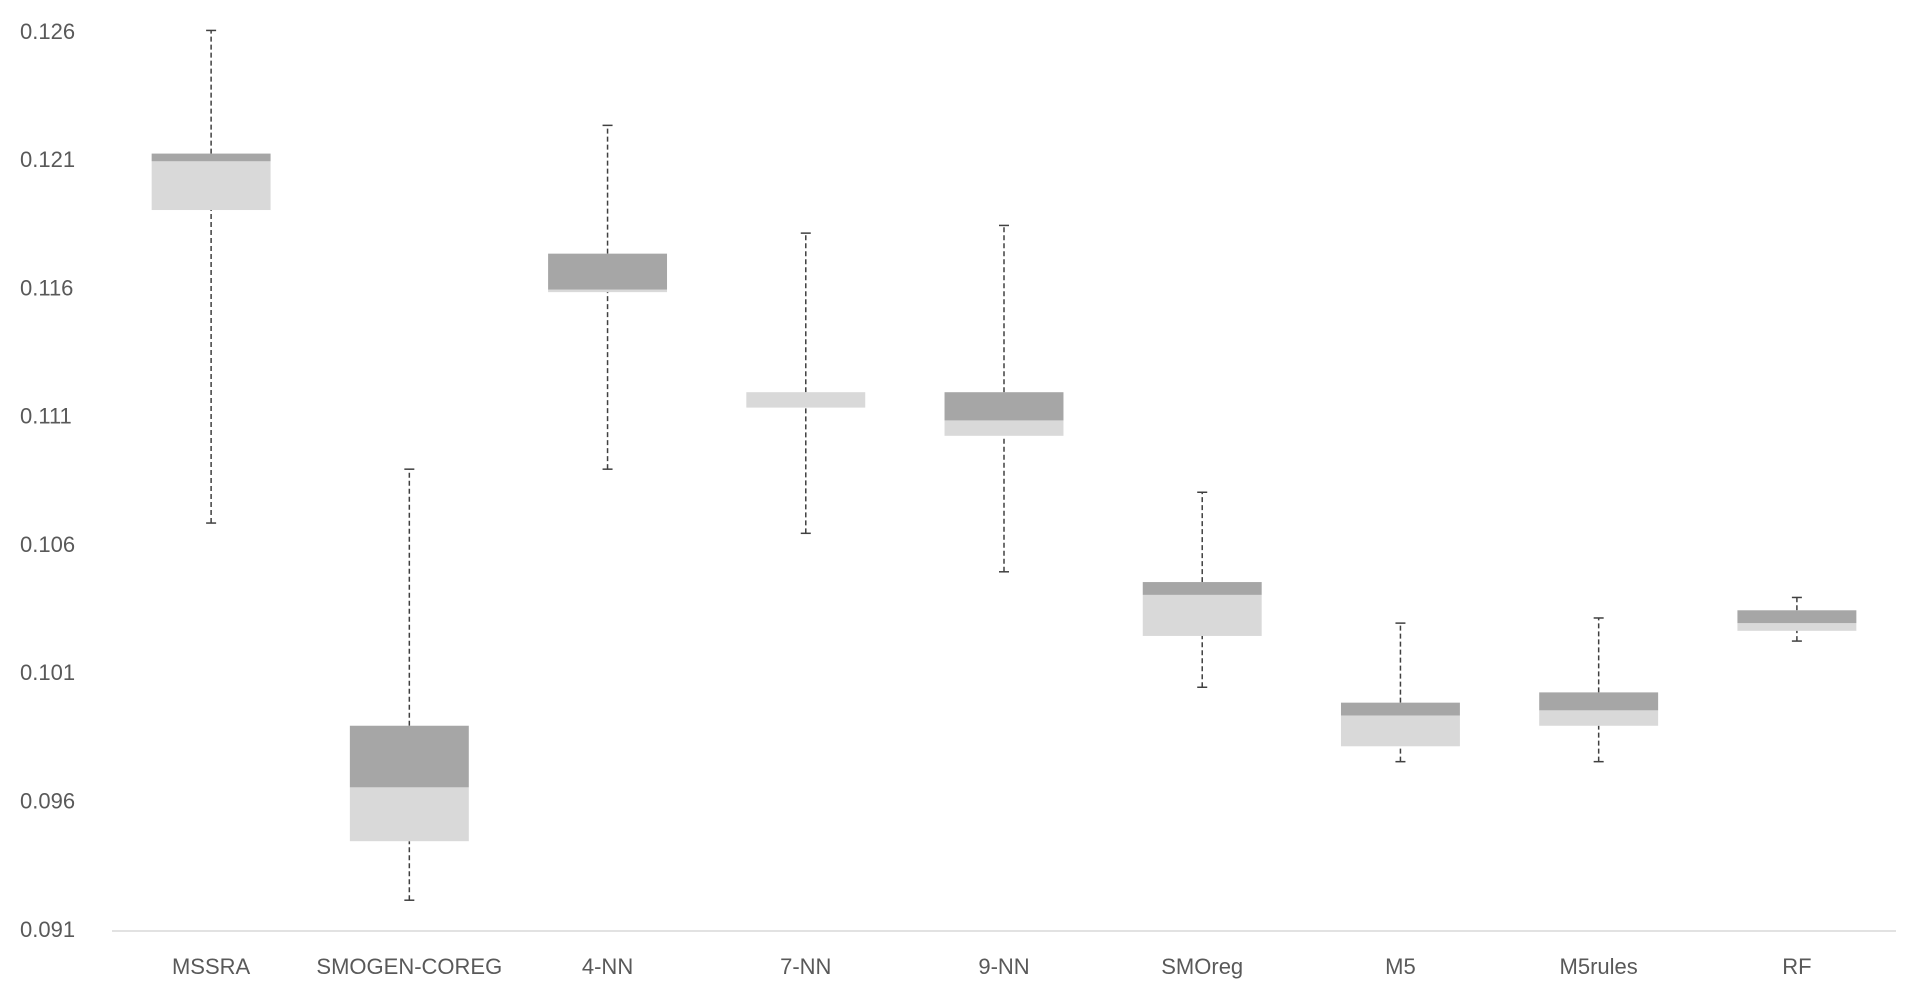 This screenshot has width=1910, height=1004. Describe the element at coordinates (1400, 966) in the screenshot. I see `x-tick-label: M5` at that location.